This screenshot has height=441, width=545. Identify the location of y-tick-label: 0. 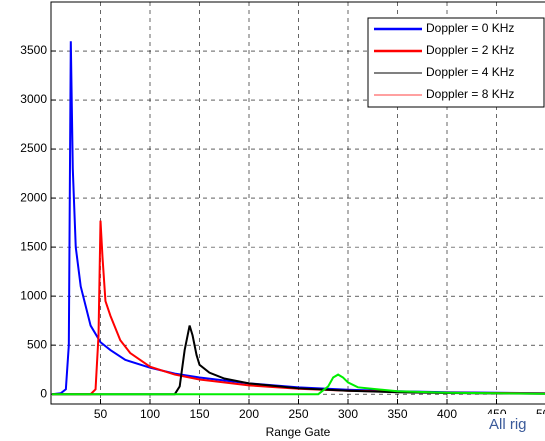
(43, 393).